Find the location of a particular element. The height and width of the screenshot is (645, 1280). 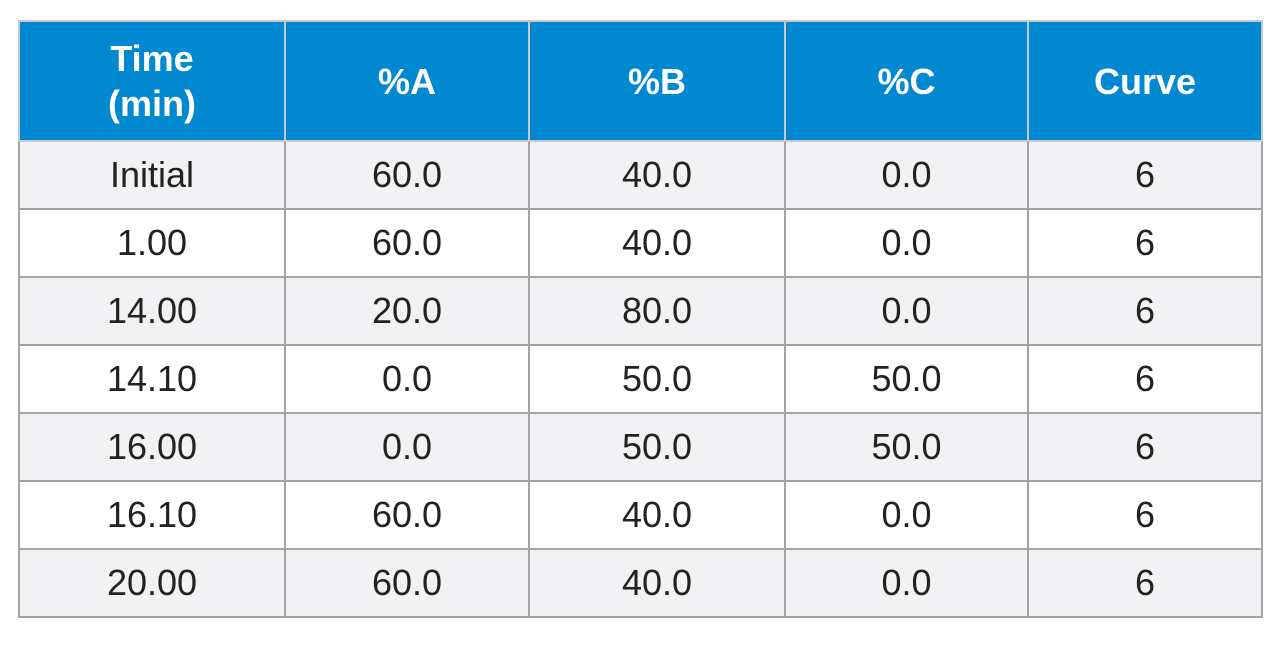

header-cell: Time (min) is located at coordinates (152, 81).